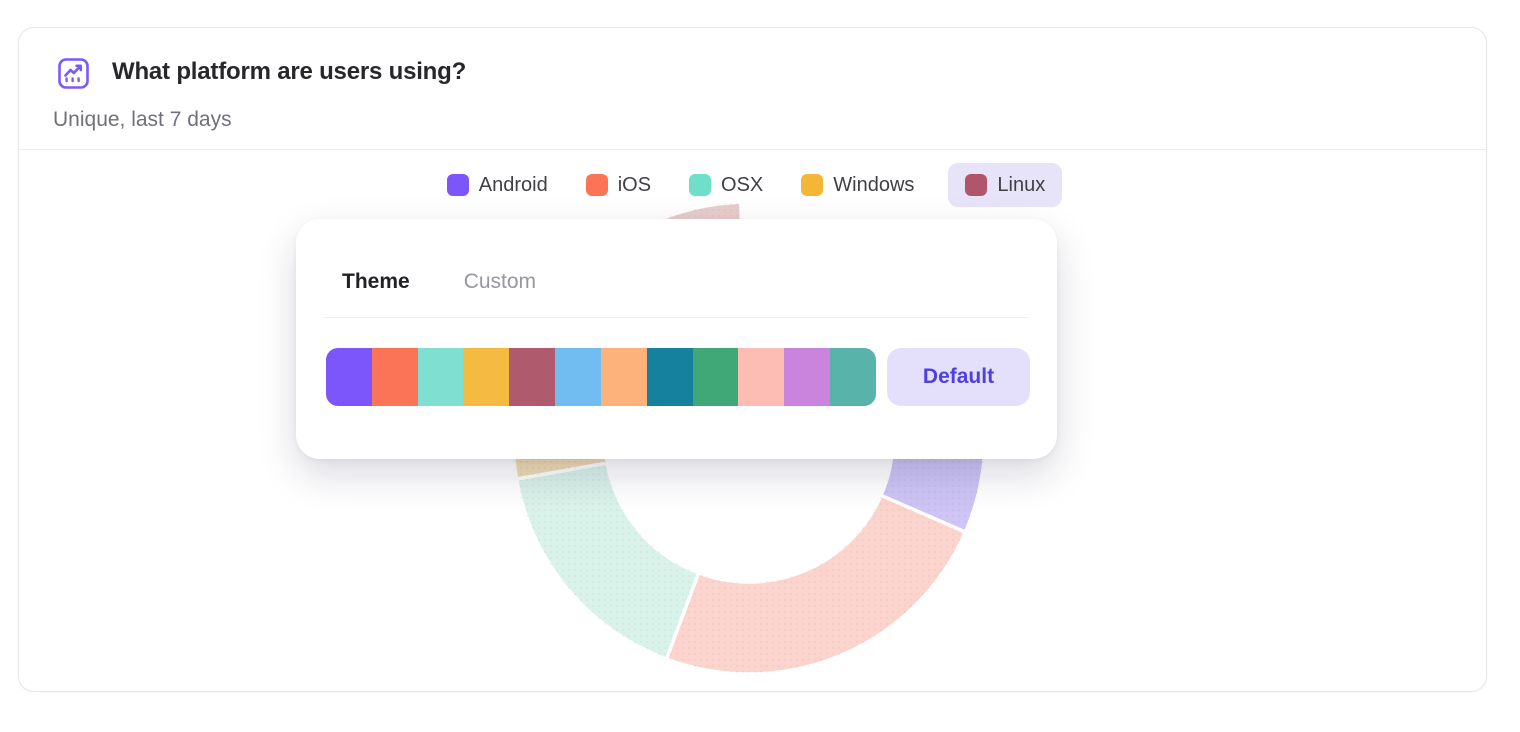 The height and width of the screenshot is (732, 1520). What do you see at coordinates (513, 184) in the screenshot?
I see `legend-label: Android` at bounding box center [513, 184].